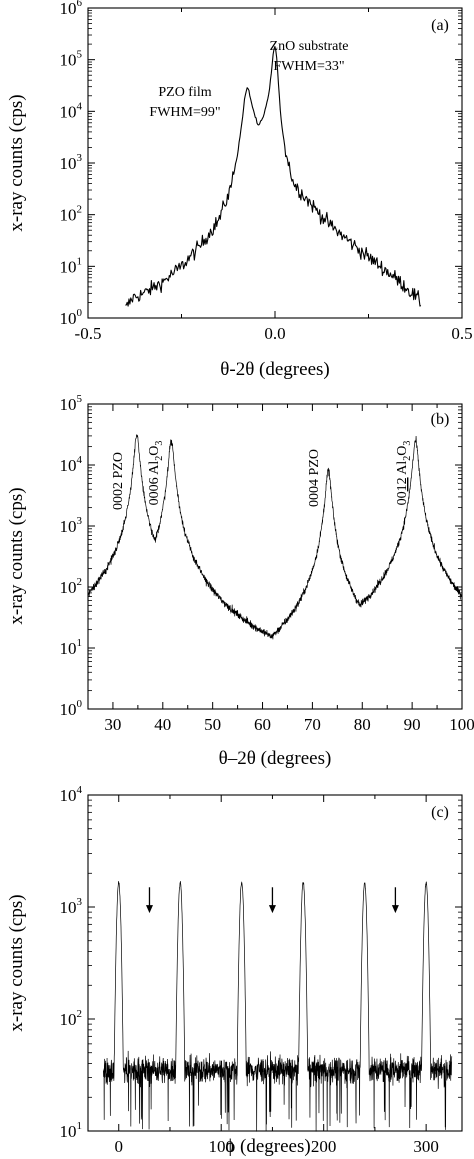 The image size is (474, 1159). Describe the element at coordinates (262, 724) in the screenshot. I see `panel-b-x-tick-label: 60` at that location.